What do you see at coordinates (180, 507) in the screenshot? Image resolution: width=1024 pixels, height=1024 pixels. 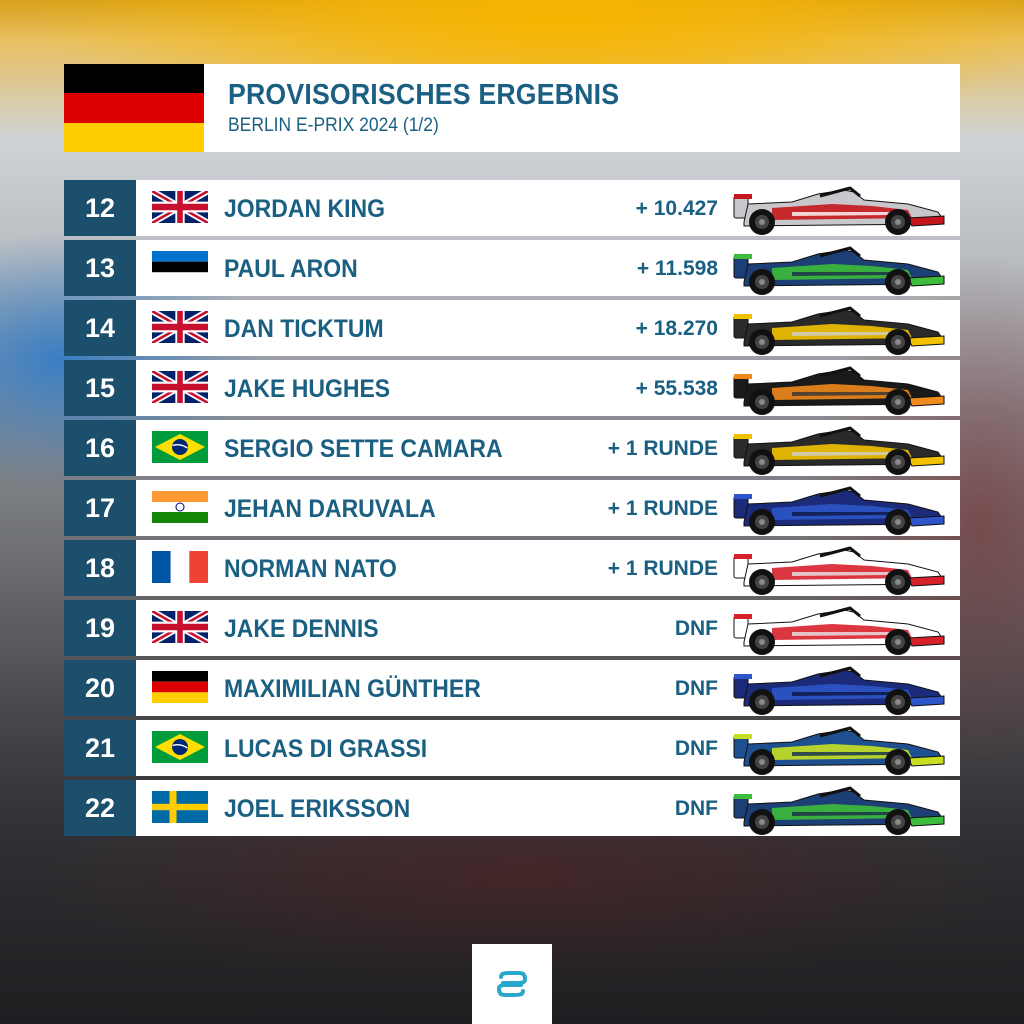 I see `india-flag-icon` at bounding box center [180, 507].